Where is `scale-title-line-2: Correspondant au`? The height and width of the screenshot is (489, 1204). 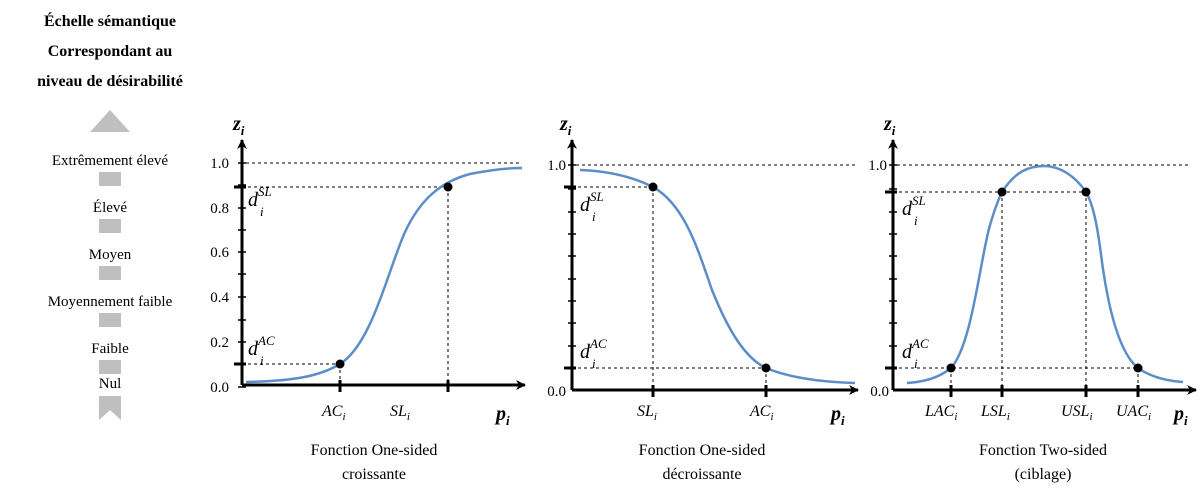
scale-title-line-2: Correspondant au is located at coordinates (110, 51).